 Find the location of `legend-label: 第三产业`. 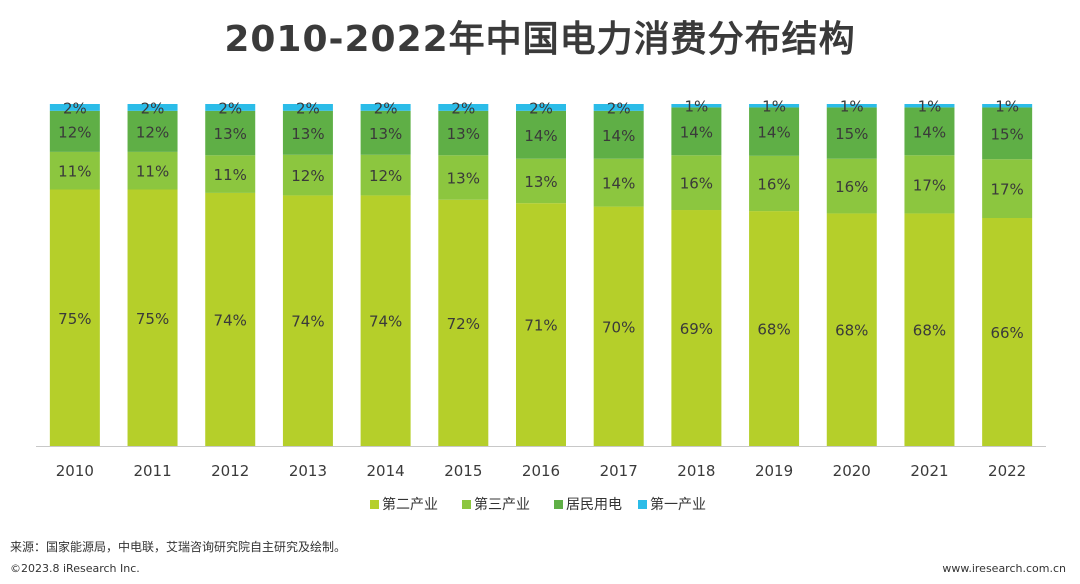

legend-label: 第三产业 is located at coordinates (502, 504).